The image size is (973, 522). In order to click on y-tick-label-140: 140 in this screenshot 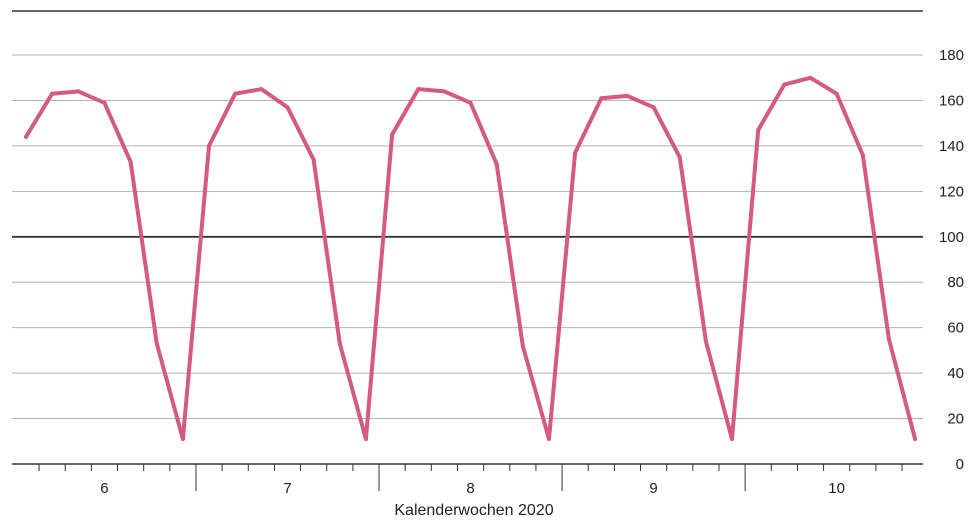, I will do `click(951, 146)`.